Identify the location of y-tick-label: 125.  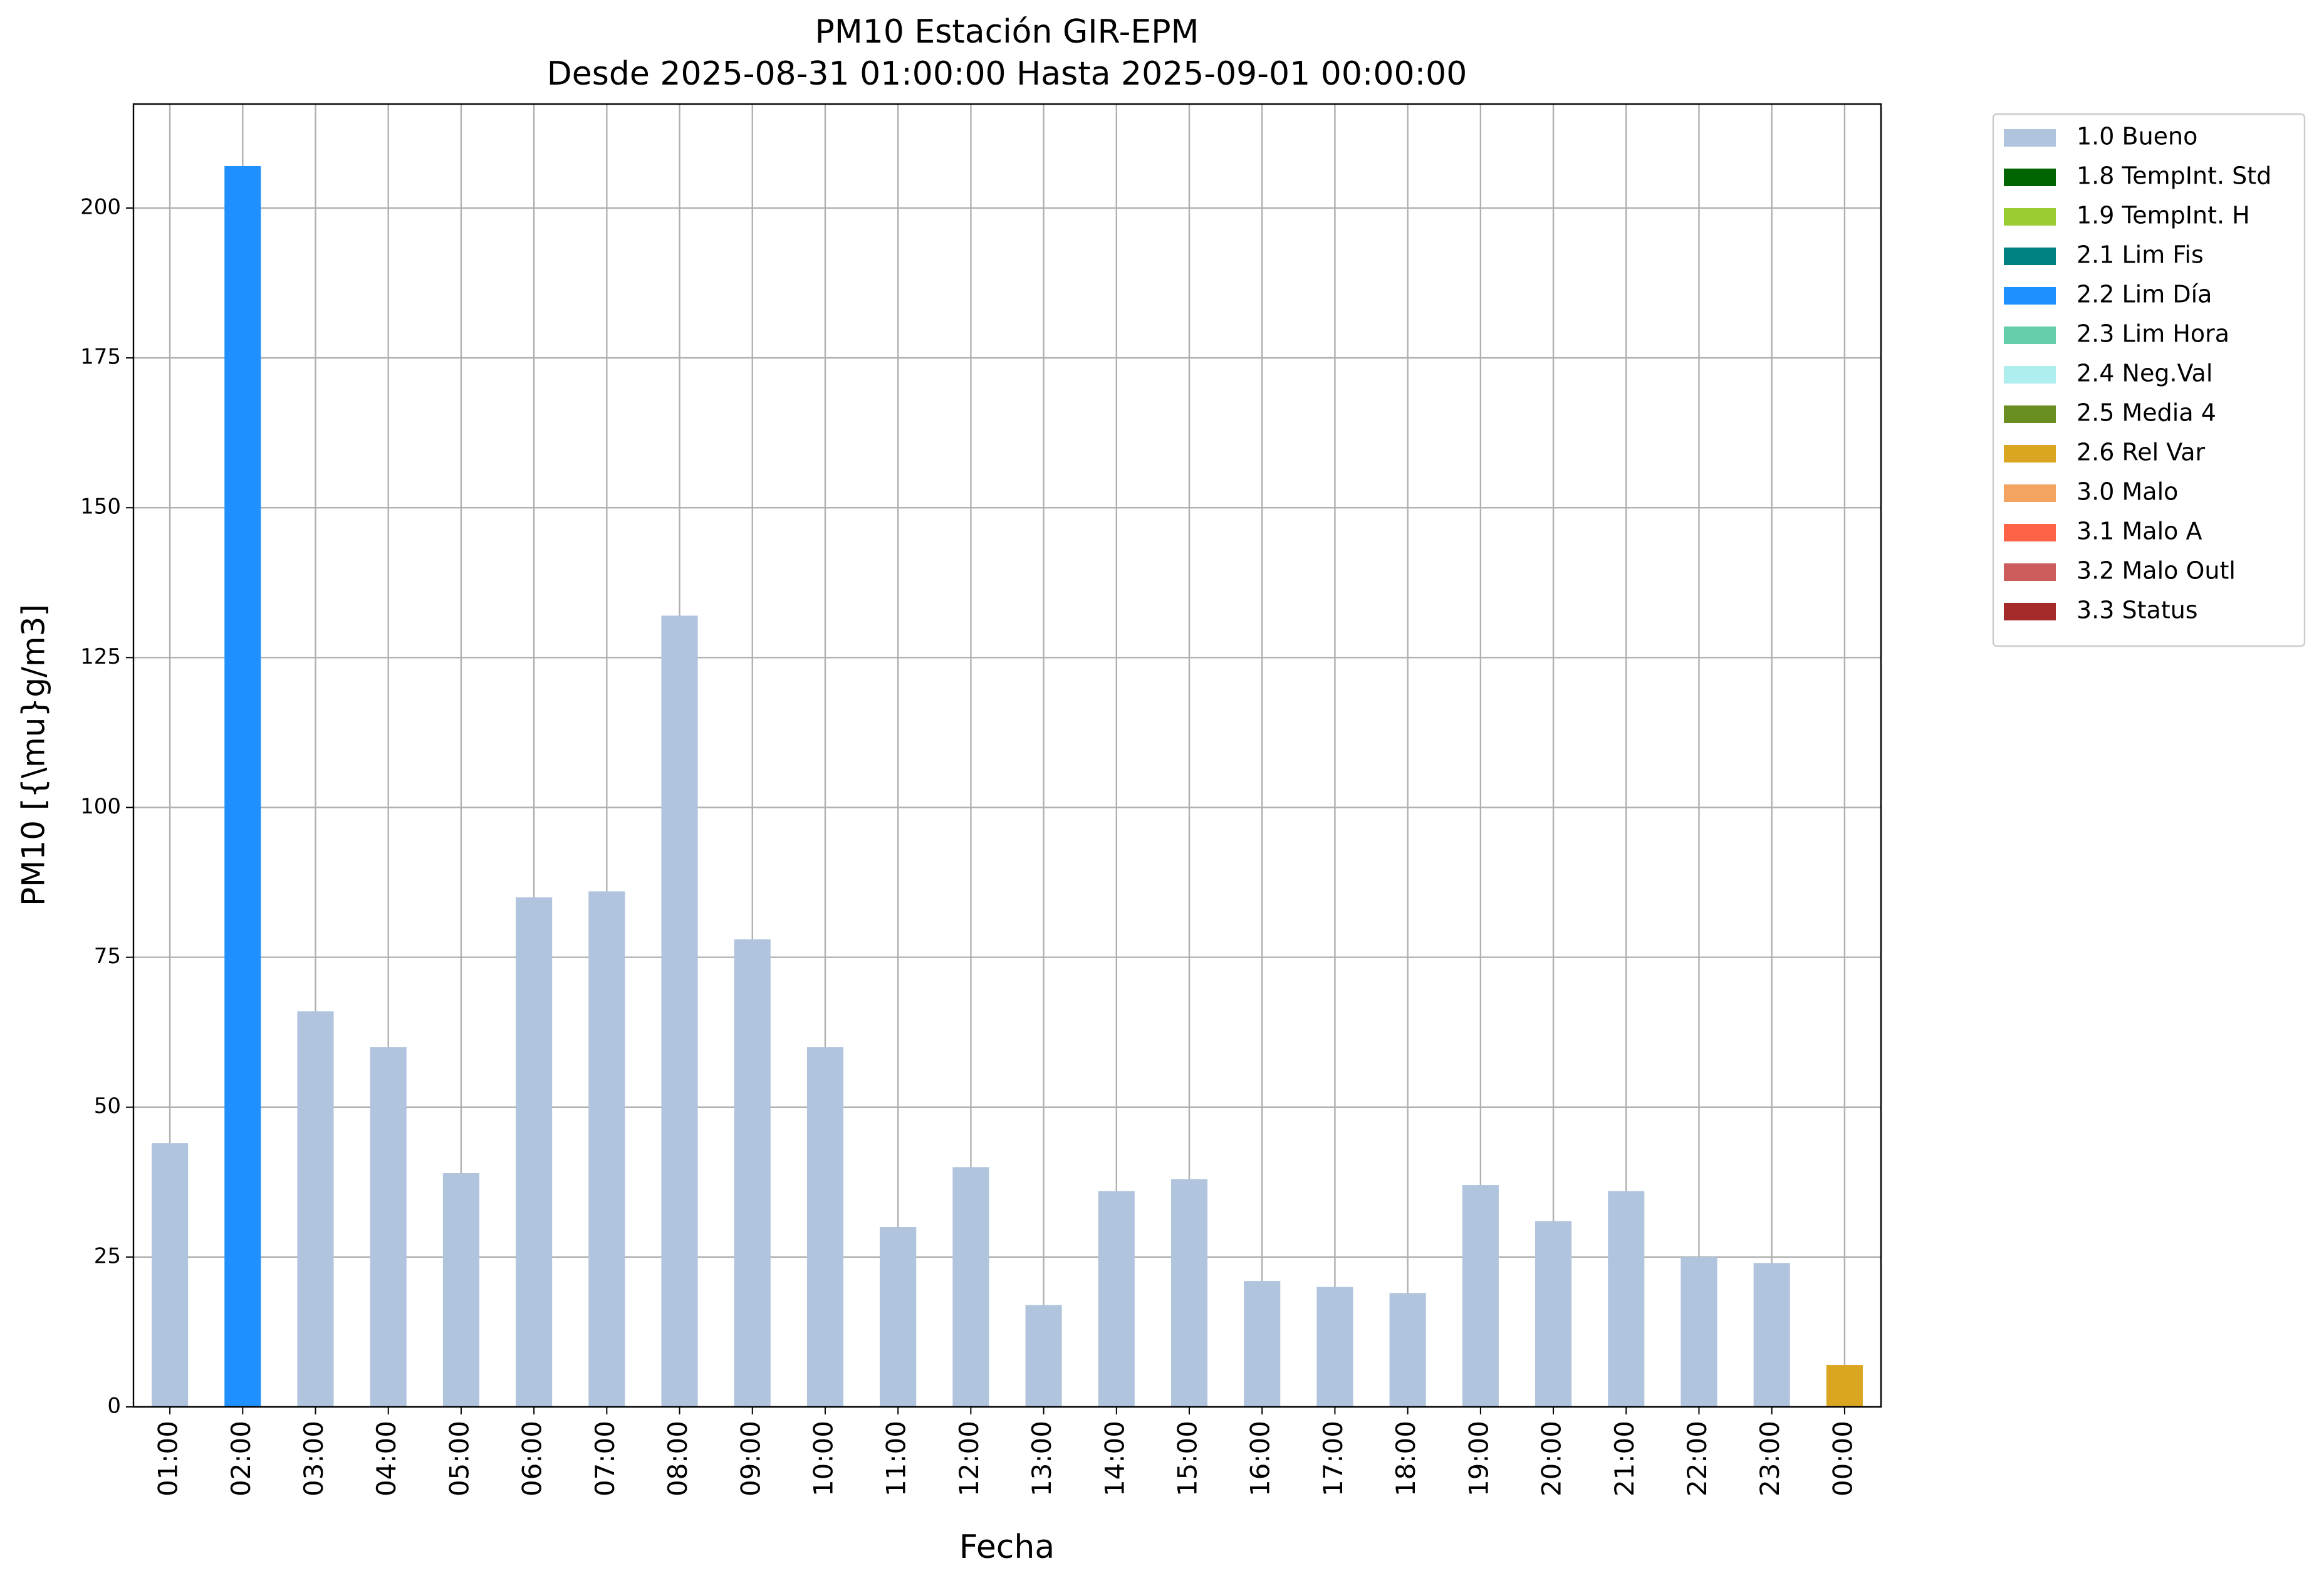
(100, 657).